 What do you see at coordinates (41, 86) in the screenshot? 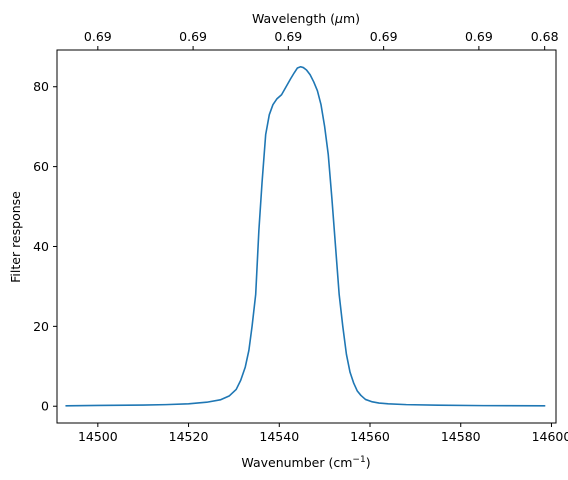
I see `y-tick-label: 80` at bounding box center [41, 86].